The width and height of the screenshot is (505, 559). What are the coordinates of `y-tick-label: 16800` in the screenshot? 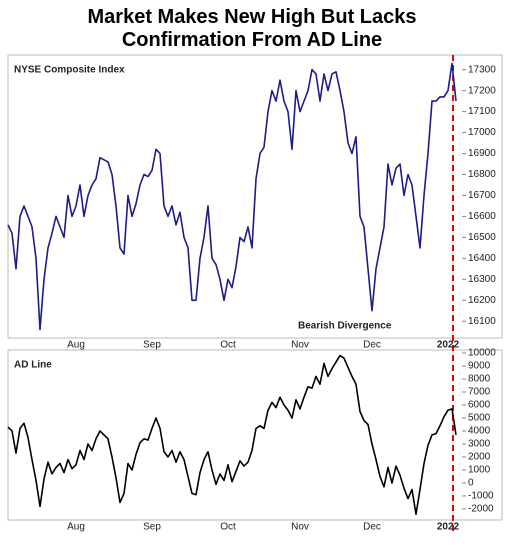 It's located at (482, 174).